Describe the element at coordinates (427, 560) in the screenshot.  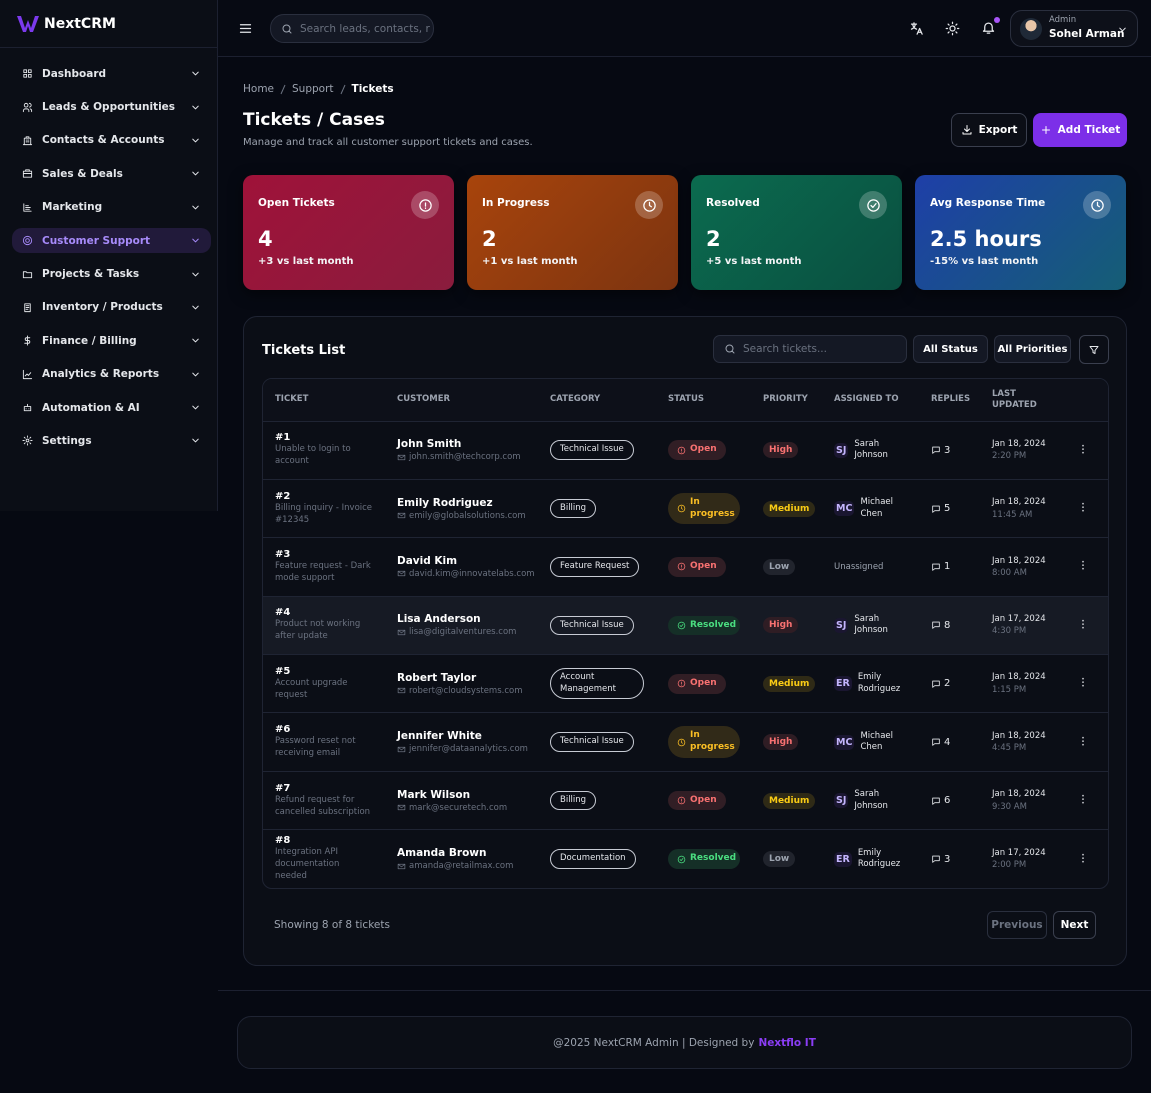
I see `customer-name: David Kim` at that location.